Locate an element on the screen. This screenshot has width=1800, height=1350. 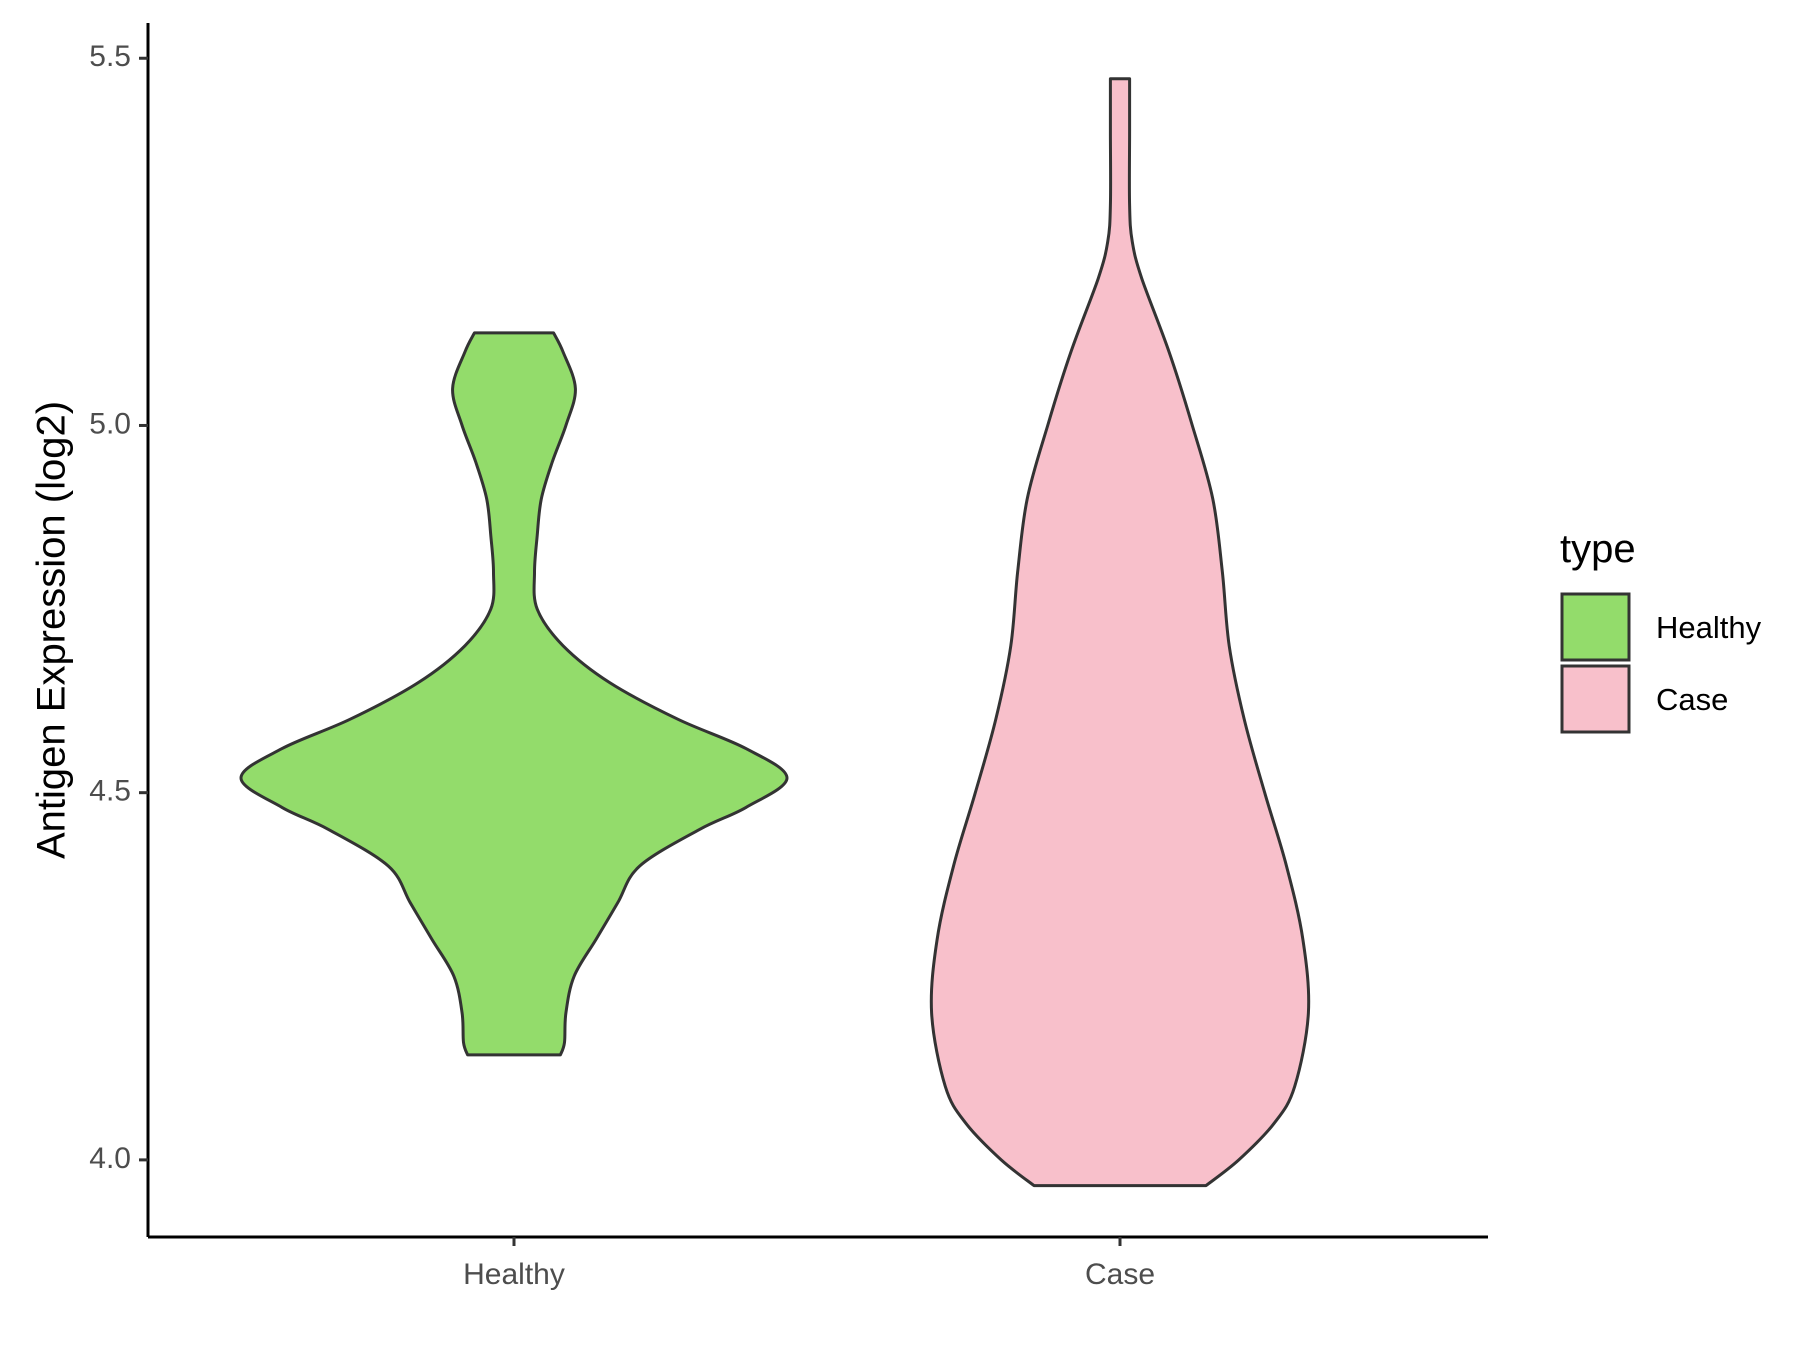
y-axis-title: Antigen Expression (log2) is located at coordinates (52, 630).